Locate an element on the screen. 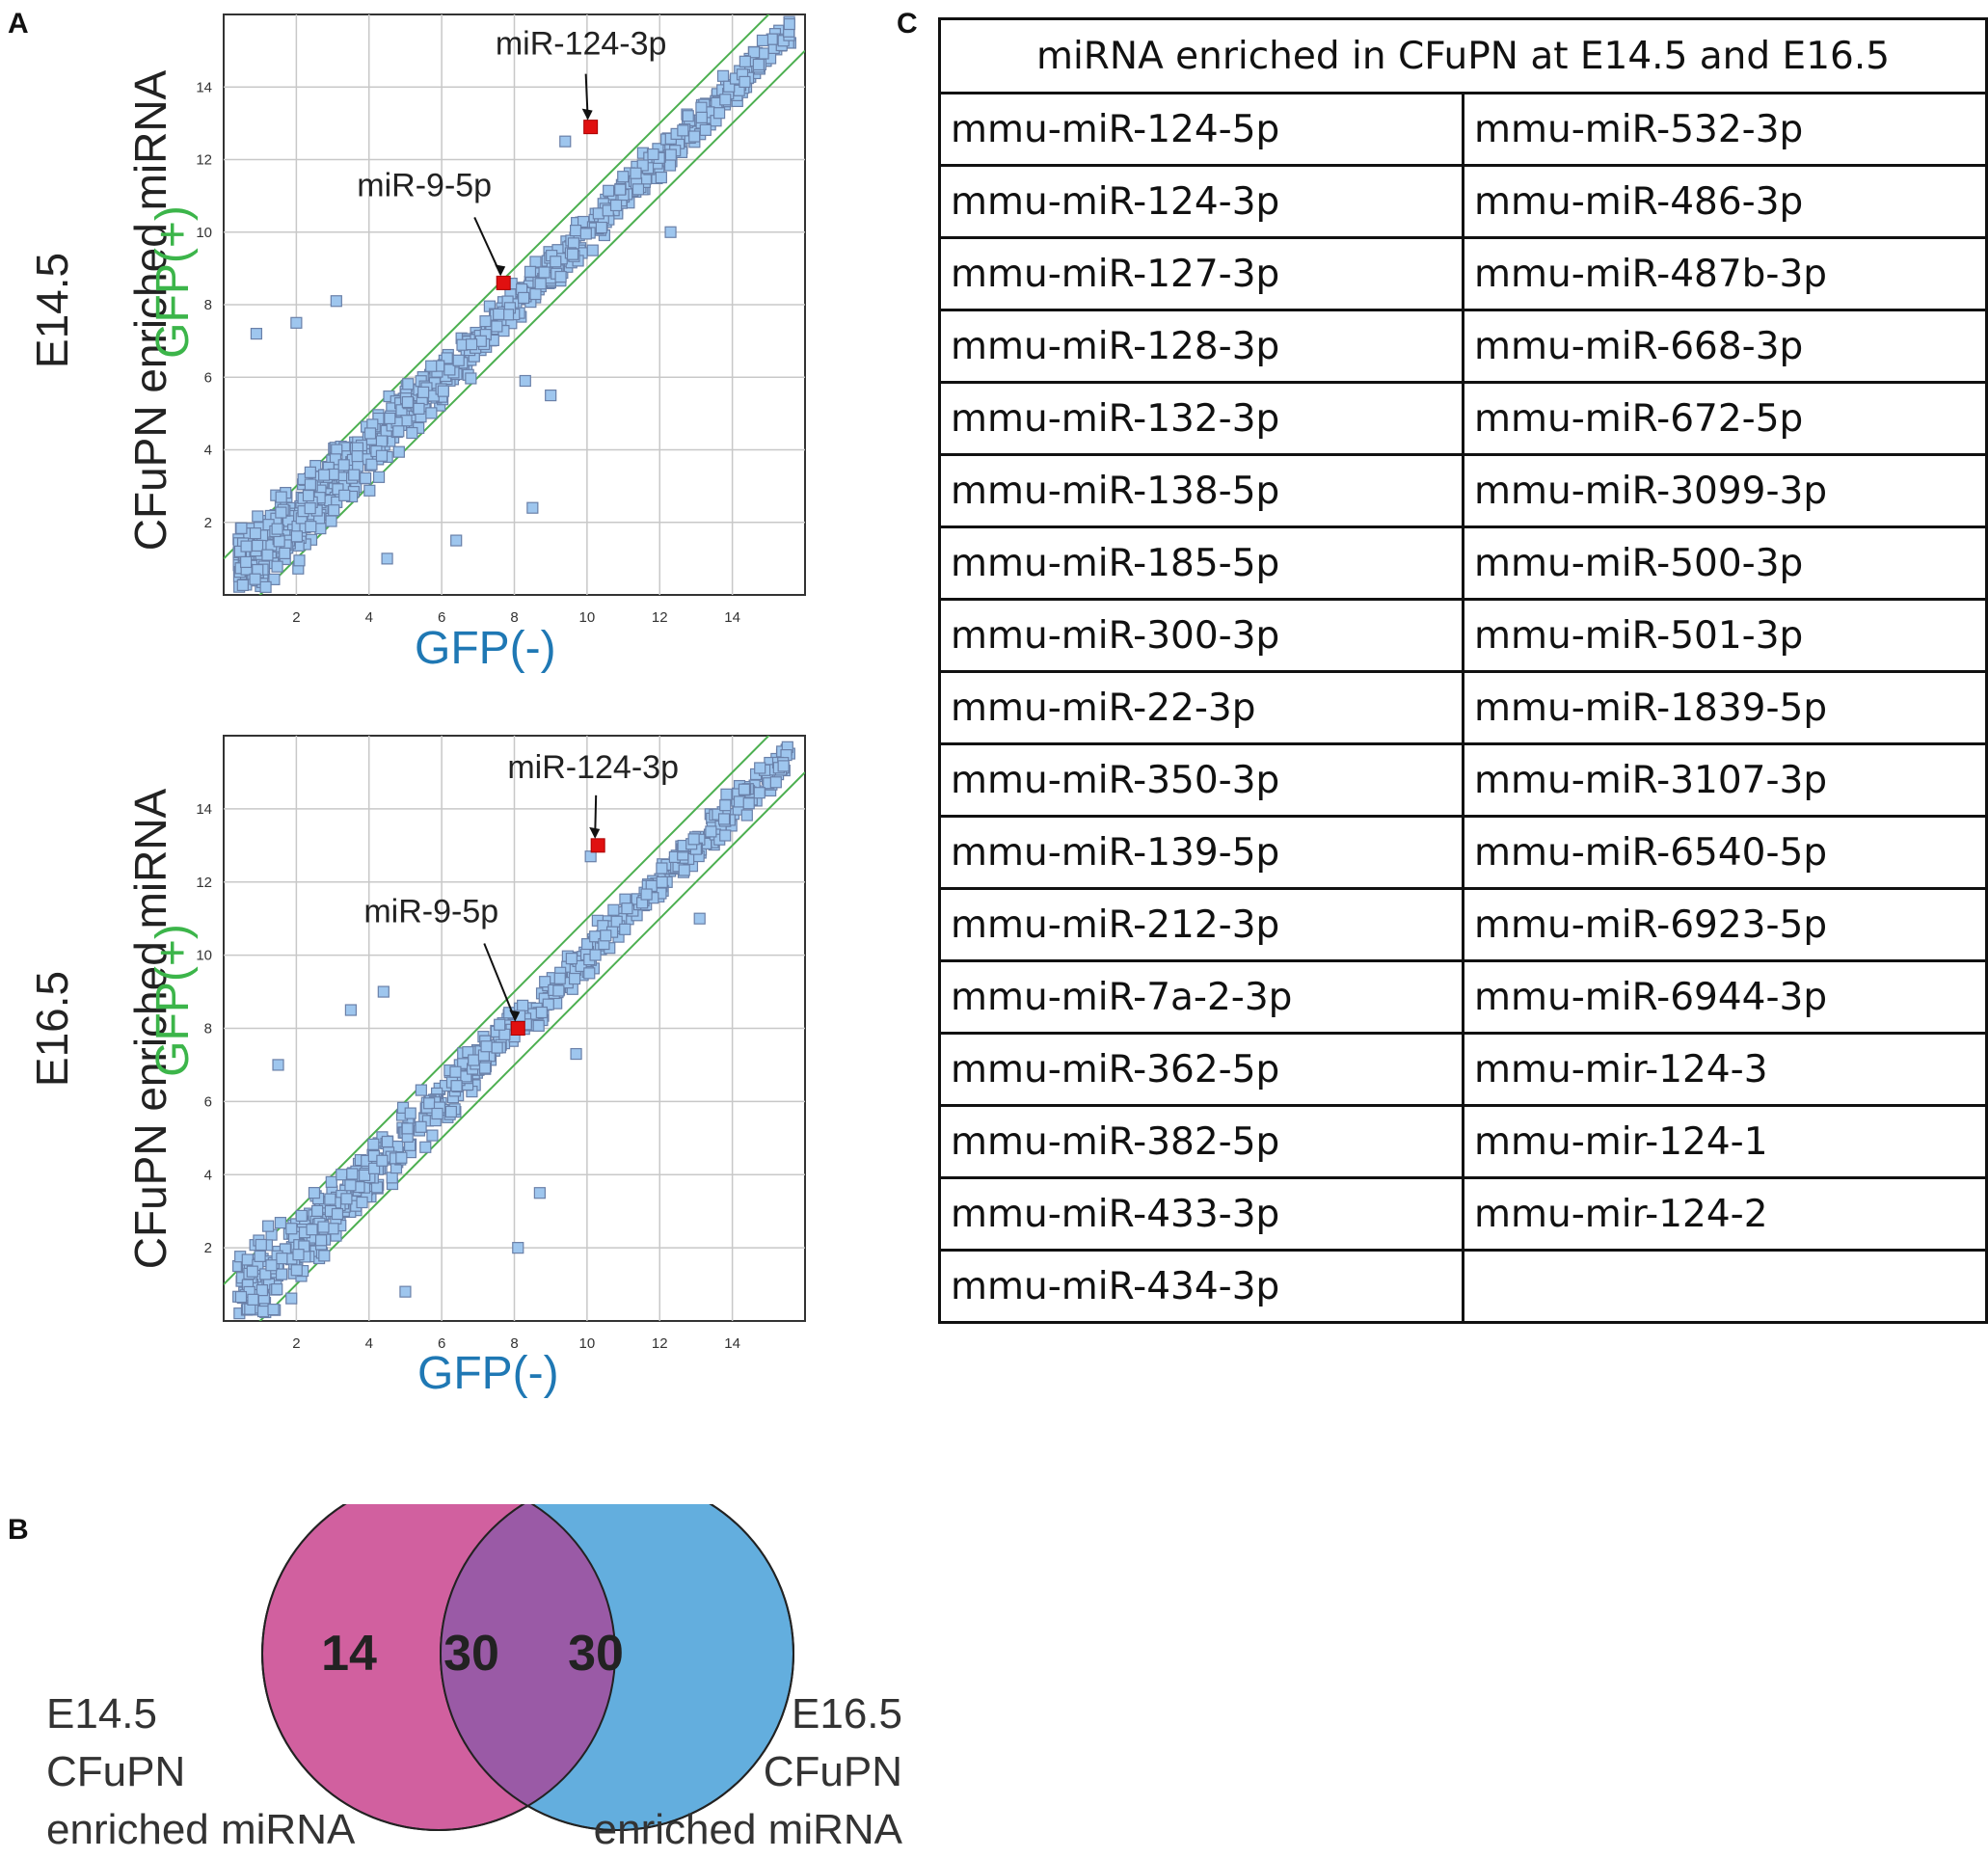 The height and width of the screenshot is (1859, 1988). y-tick-label: 8 is located at coordinates (208, 305).